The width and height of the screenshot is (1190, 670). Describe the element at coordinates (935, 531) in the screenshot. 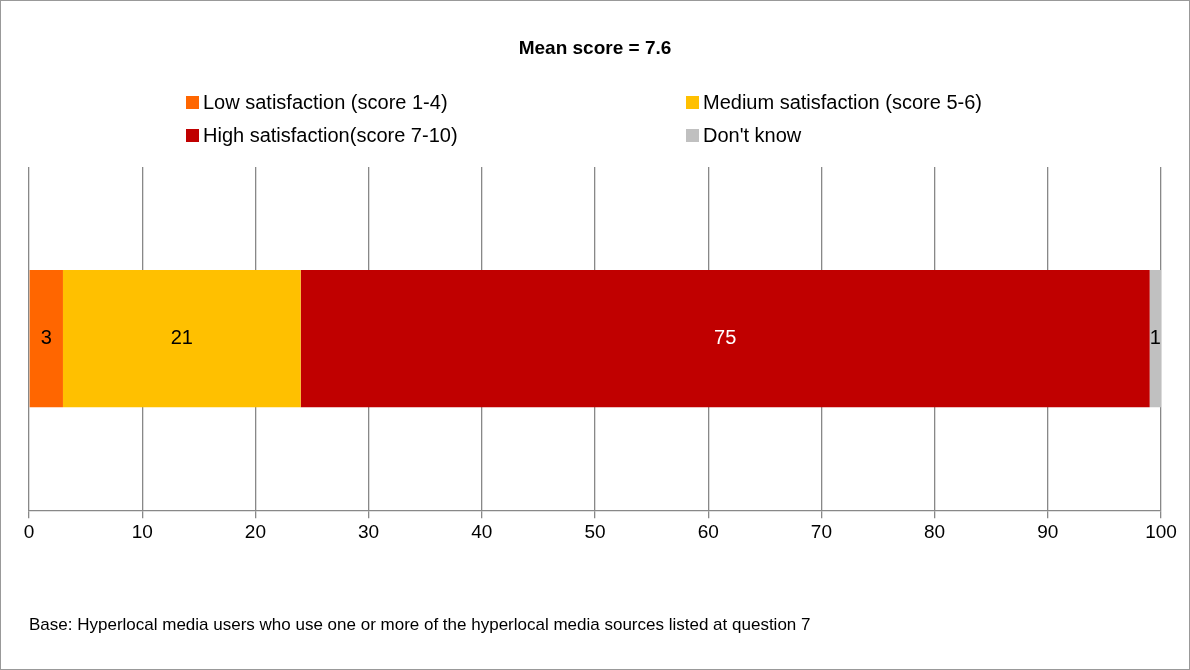

I see `x-tick-label: 80` at that location.